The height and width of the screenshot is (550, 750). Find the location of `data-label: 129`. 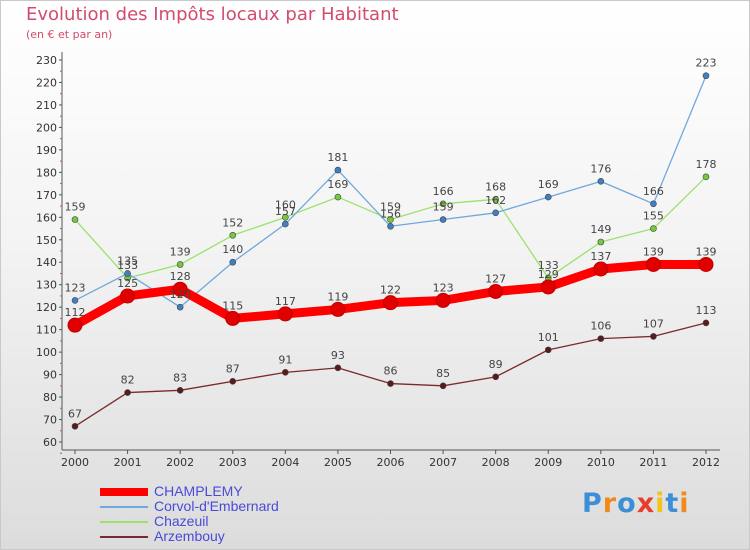

data-label: 129 is located at coordinates (548, 274).